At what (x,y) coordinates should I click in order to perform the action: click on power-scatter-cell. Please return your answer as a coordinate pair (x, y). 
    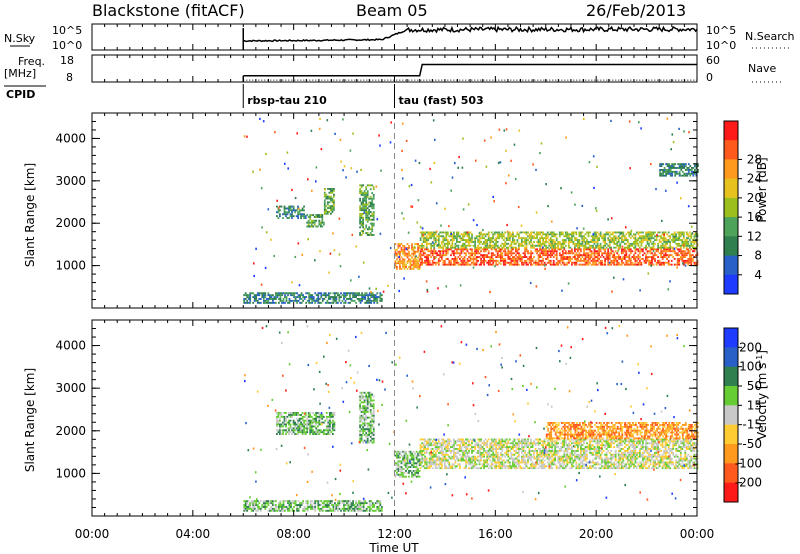
    Looking at the image, I should click on (672, 134).